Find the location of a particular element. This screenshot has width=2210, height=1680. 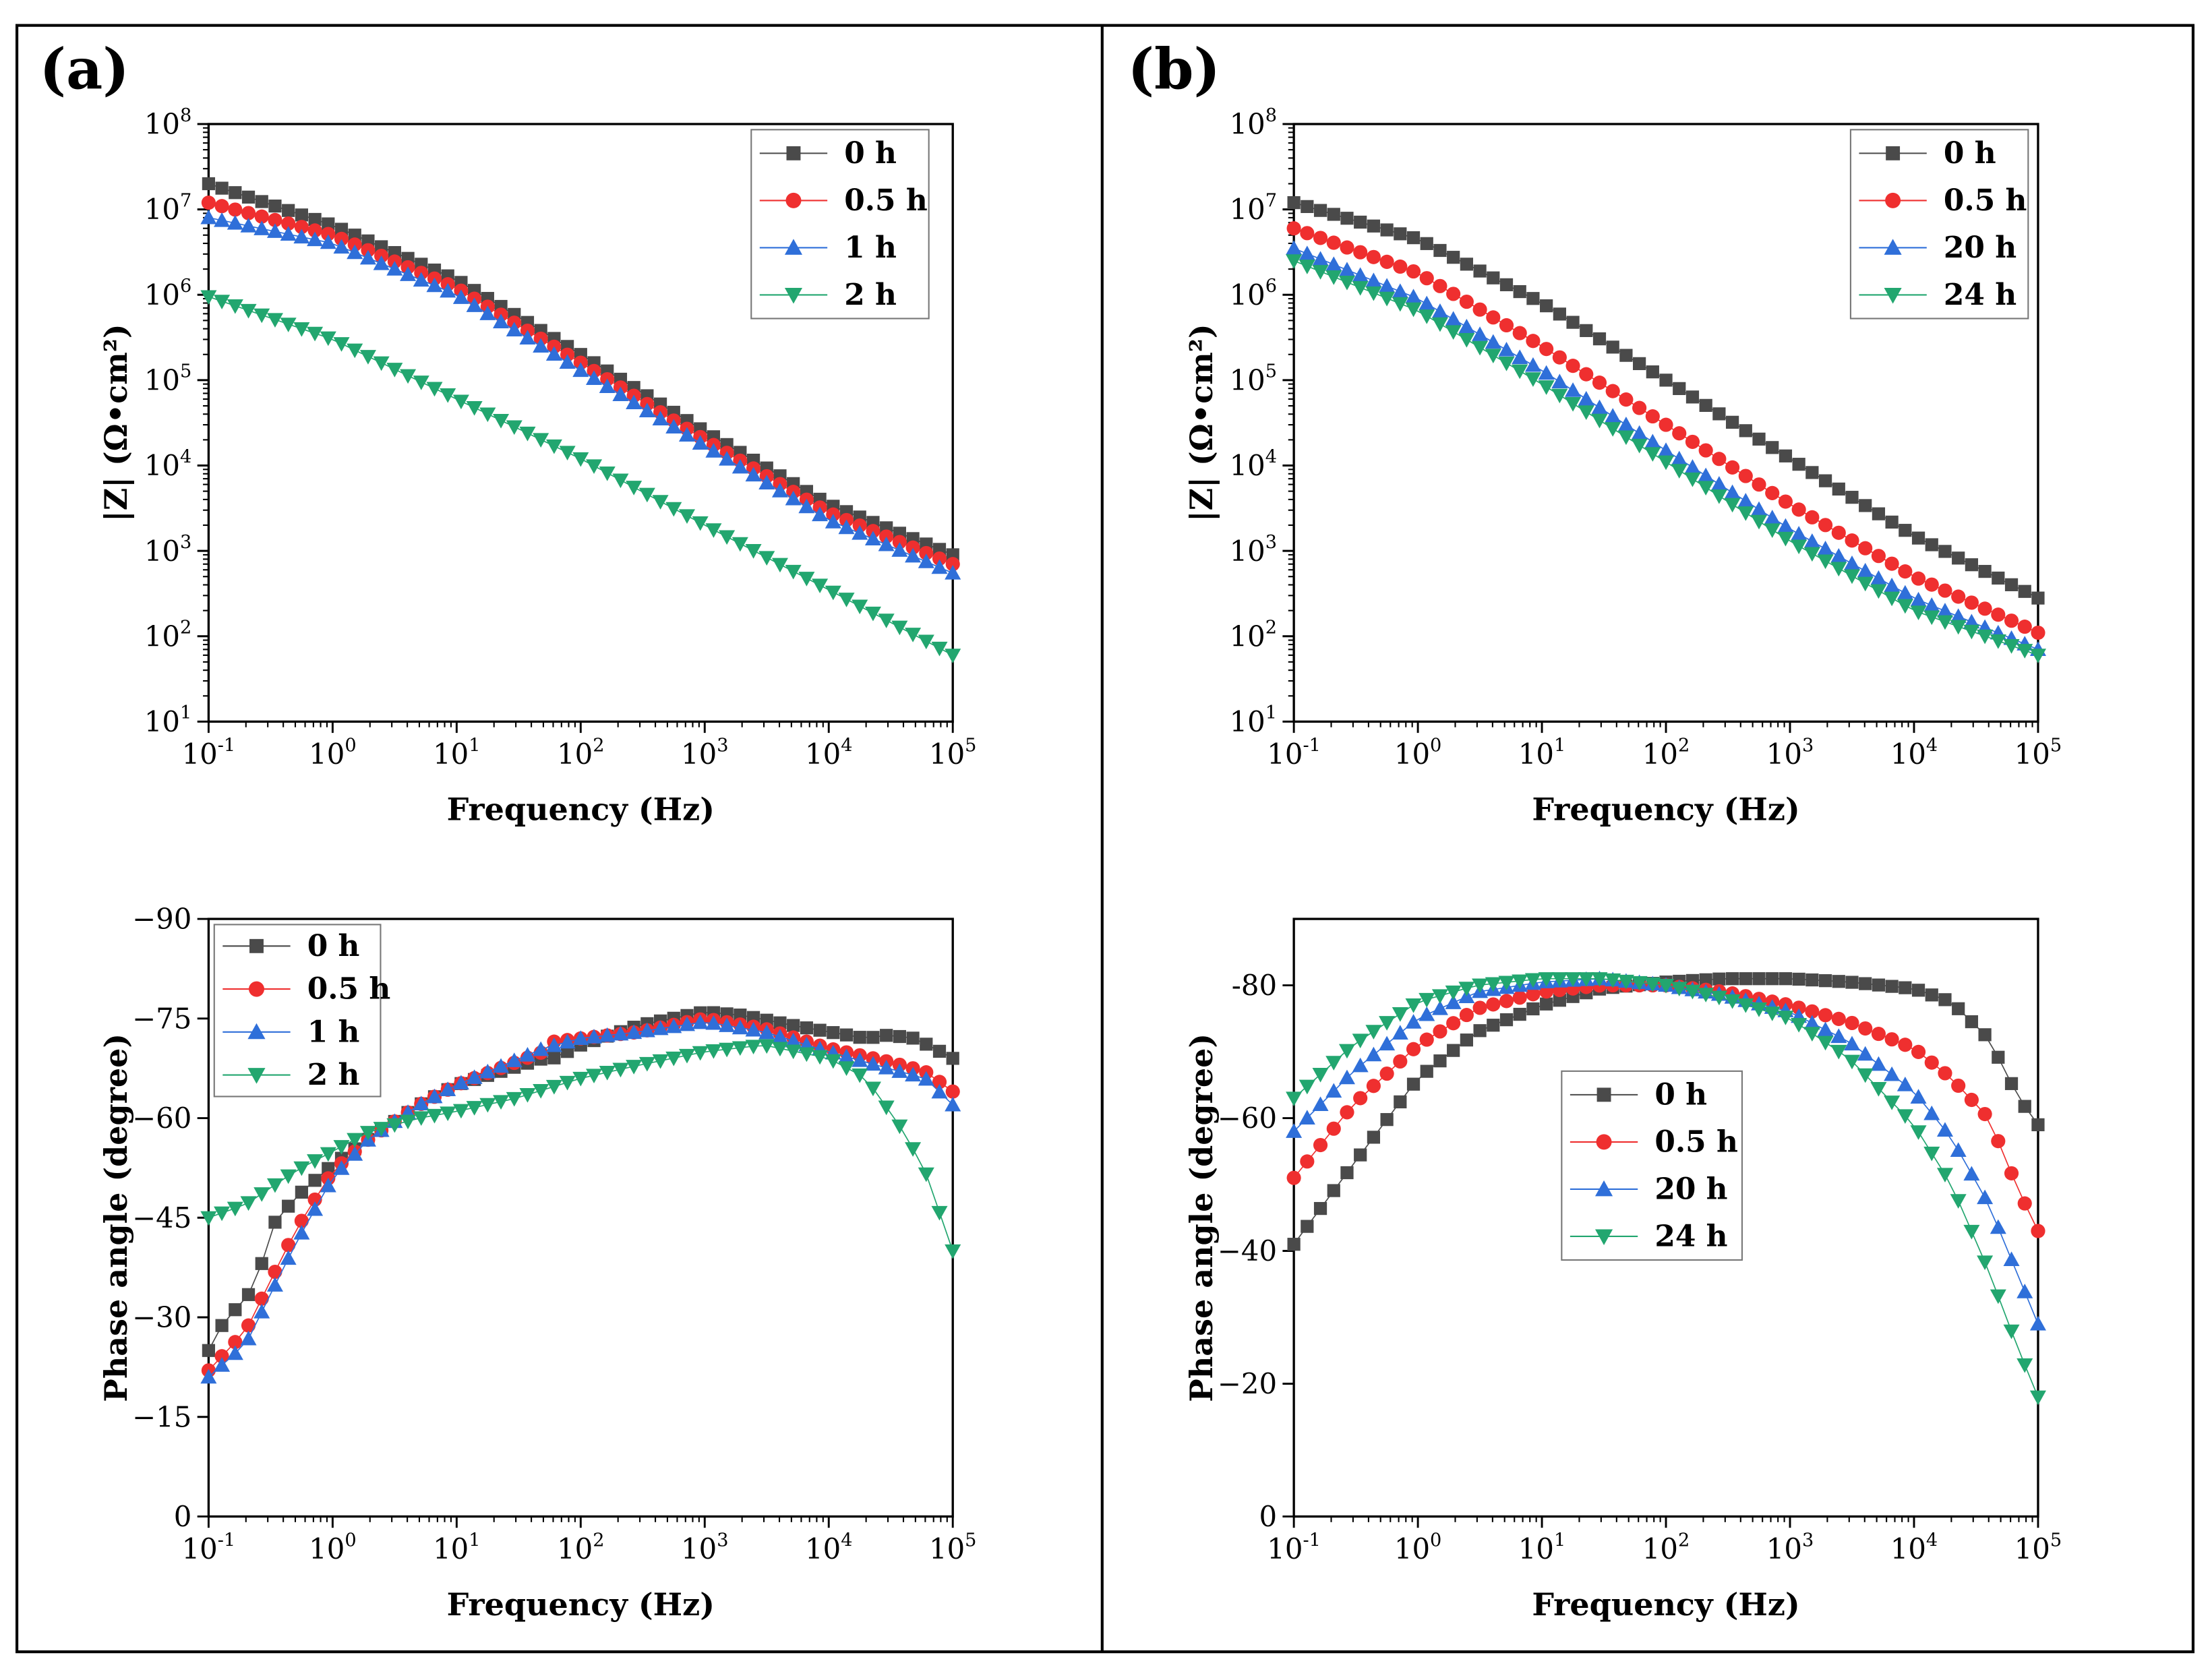

x-tick-label: 100 is located at coordinates (1418, 753).